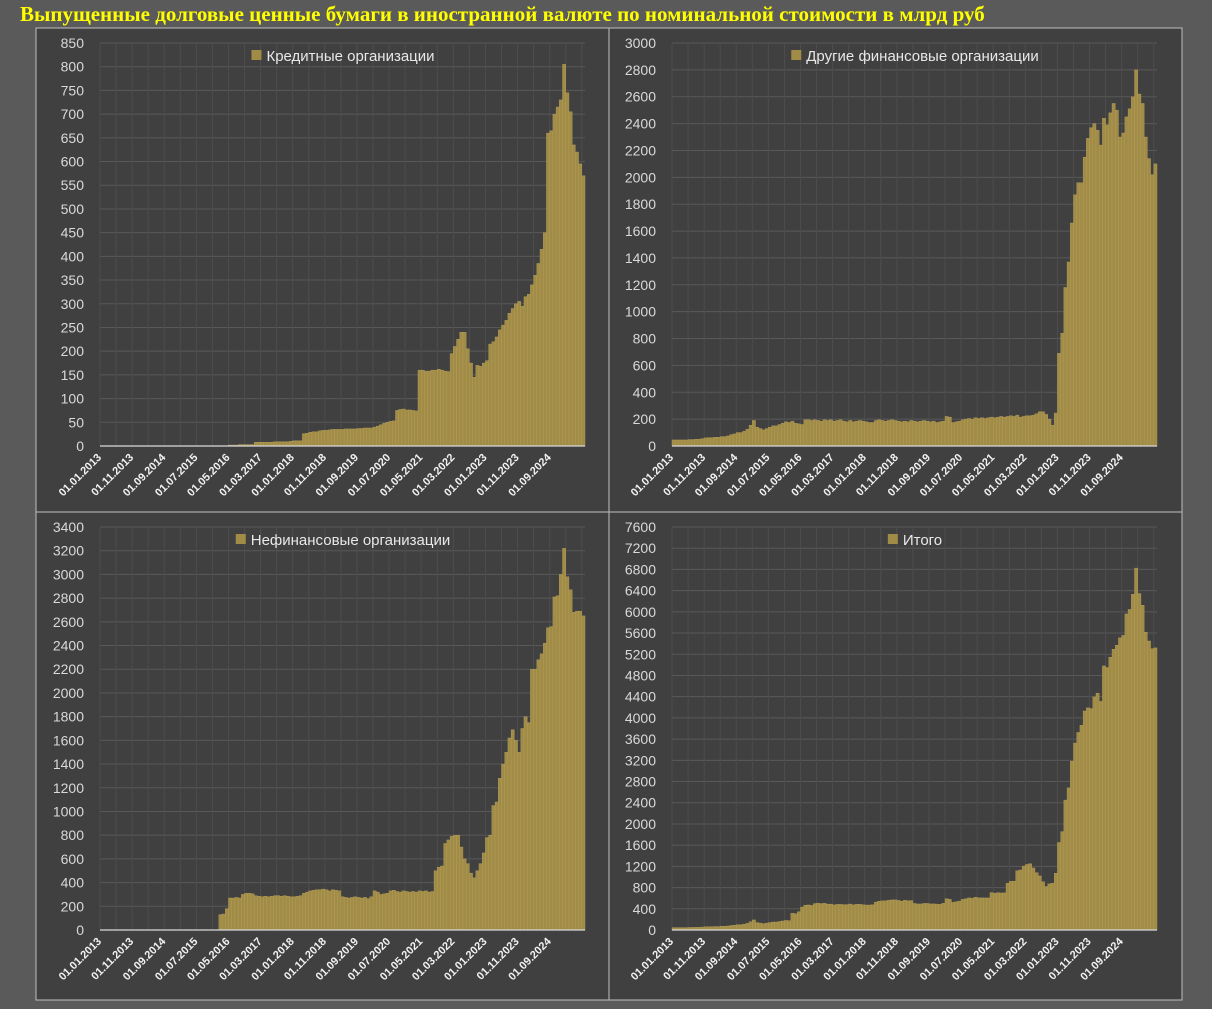 Image resolution: width=1212 pixels, height=1009 pixels. Describe the element at coordinates (640, 312) in the screenshot. I see `y-tick-label: 1000` at that location.